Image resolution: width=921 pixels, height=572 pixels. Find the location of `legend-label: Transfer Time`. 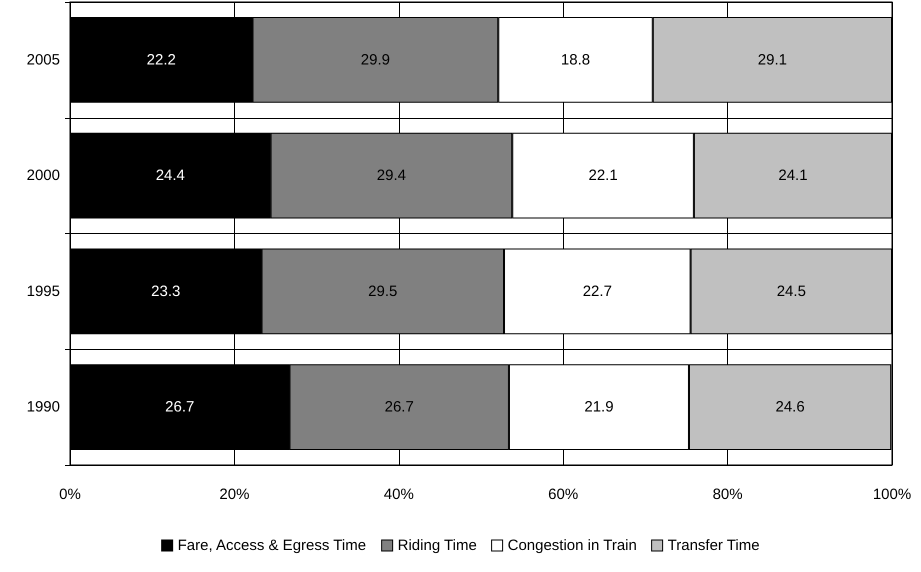

legend-label: Transfer Time is located at coordinates (714, 545).